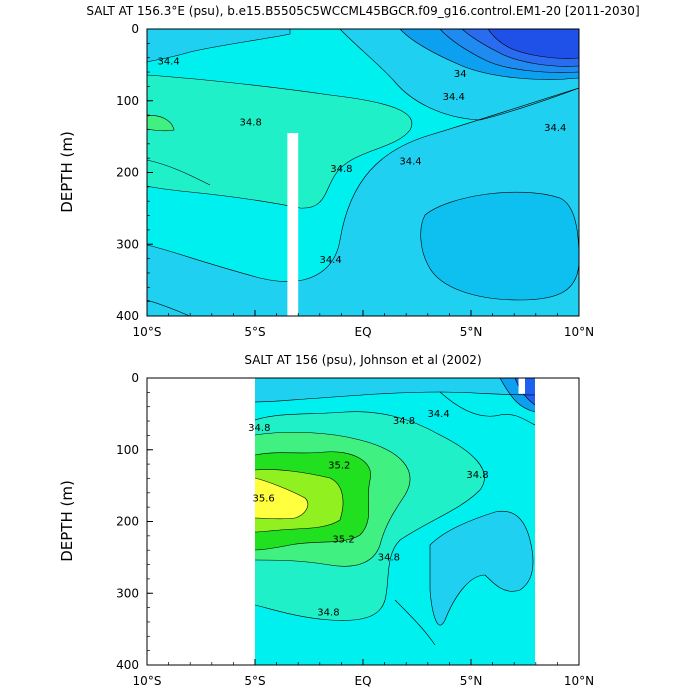  I want to click on chart-2-contour-labels: 34.8 34.8 34.4 35.2 34.8 35.6 35.2 34.8 34.8, so click(368, 514).